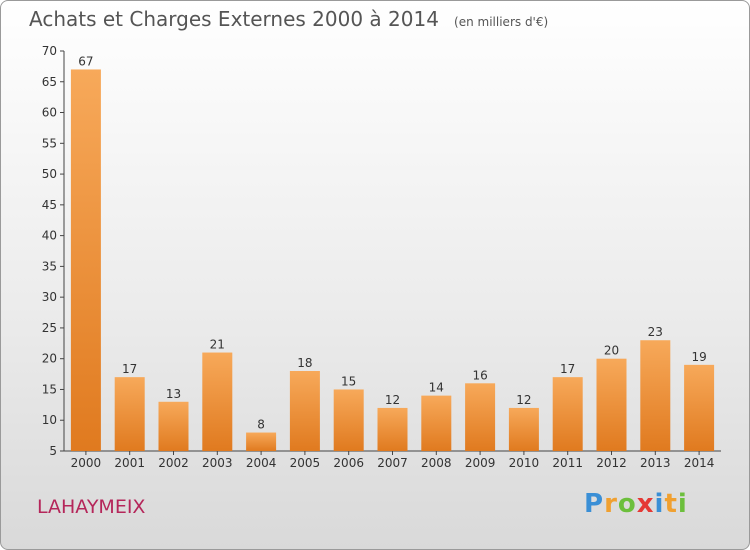 This screenshot has width=750, height=550. I want to click on x-tick-label: 2003, so click(217, 463).